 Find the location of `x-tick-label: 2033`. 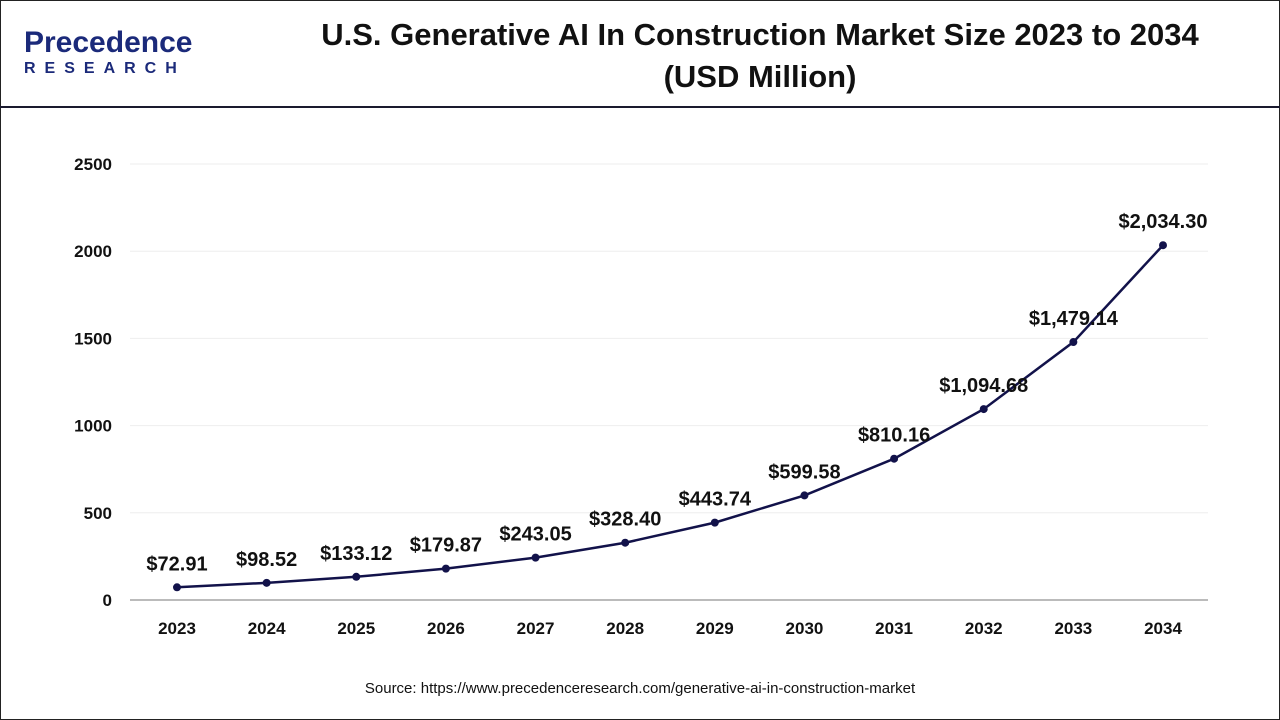

x-tick-label: 2033 is located at coordinates (1073, 628).